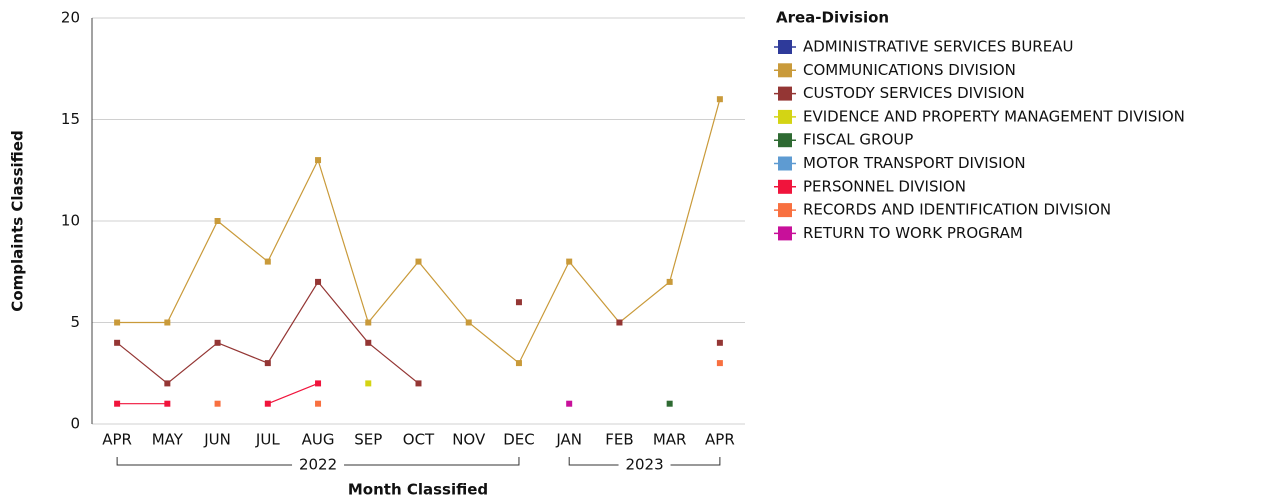 The image size is (1265, 500). I want to click on legend-label: RETURN TO WORK PROGRAM, so click(913, 233).